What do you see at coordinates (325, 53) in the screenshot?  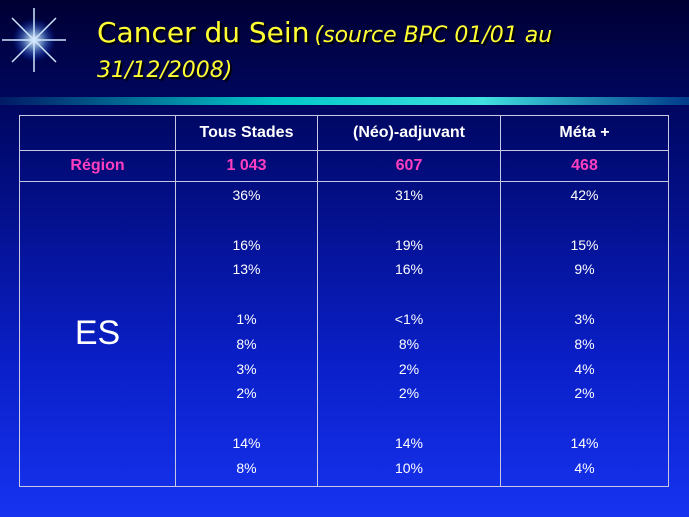 I see `source: (source BPC 01/01 au 31/12/2008)` at bounding box center [325, 53].